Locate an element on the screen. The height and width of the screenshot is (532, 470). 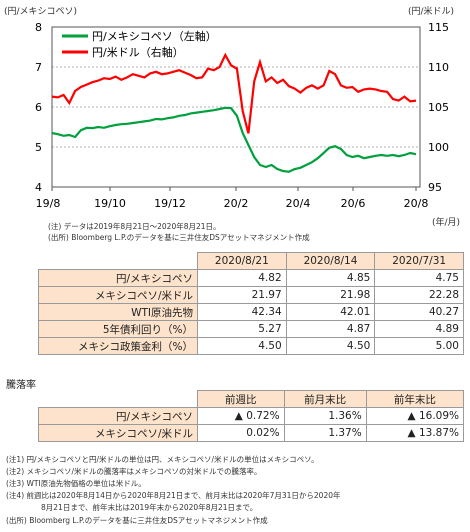
cell: 4.85 is located at coordinates (330, 278).